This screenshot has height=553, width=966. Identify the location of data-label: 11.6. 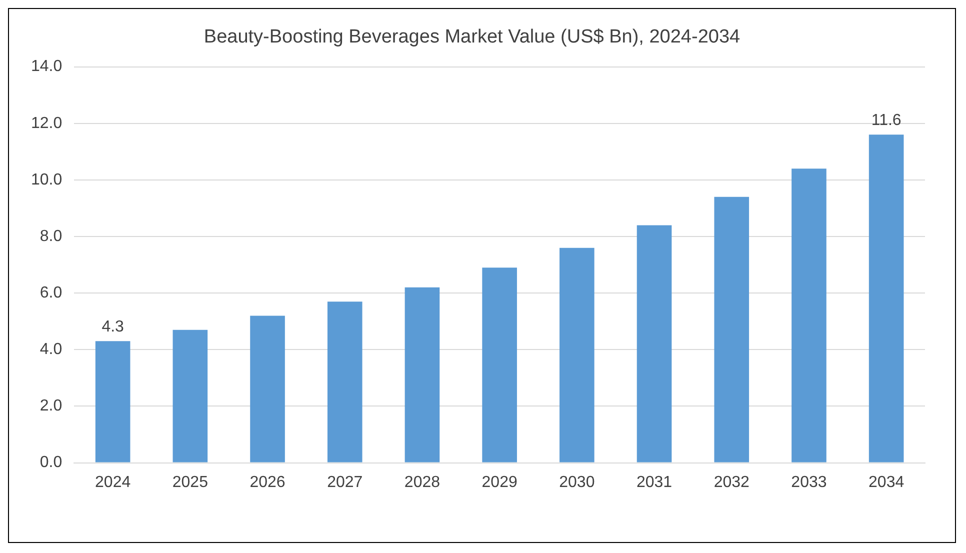
(886, 121).